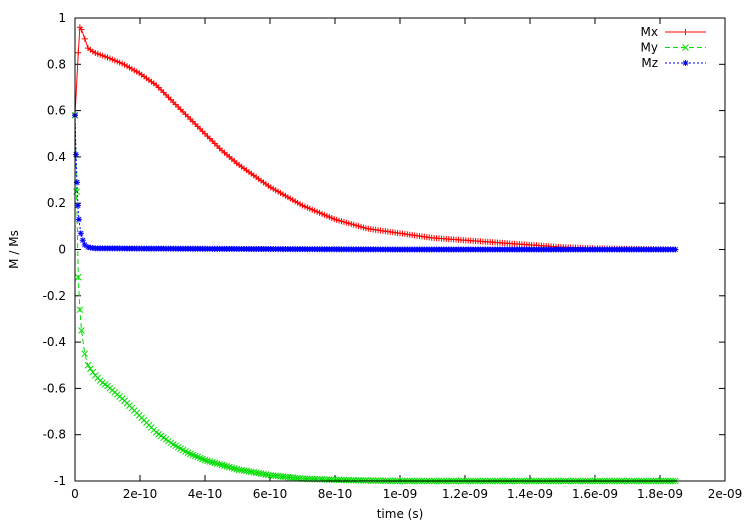 The image size is (750, 525). What do you see at coordinates (14, 249) in the screenshot?
I see `y-axis-label: M / Ms` at bounding box center [14, 249].